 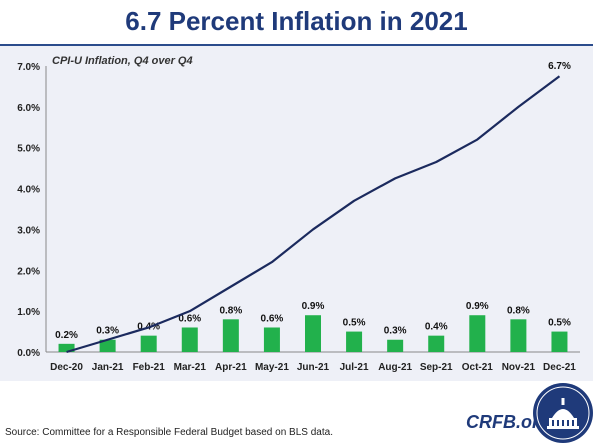 I want to click on chart-title: 6.7 Percent Inflation in 2021, so click(x=296, y=20).